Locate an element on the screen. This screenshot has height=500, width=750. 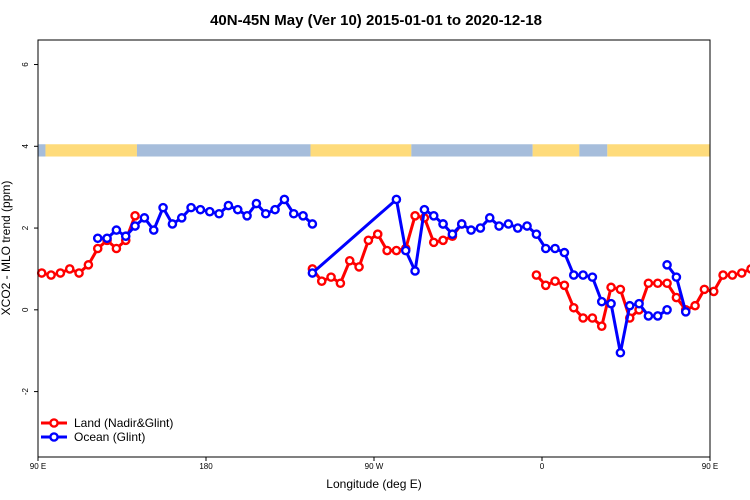
series-line is located at coordinates (205, 218).